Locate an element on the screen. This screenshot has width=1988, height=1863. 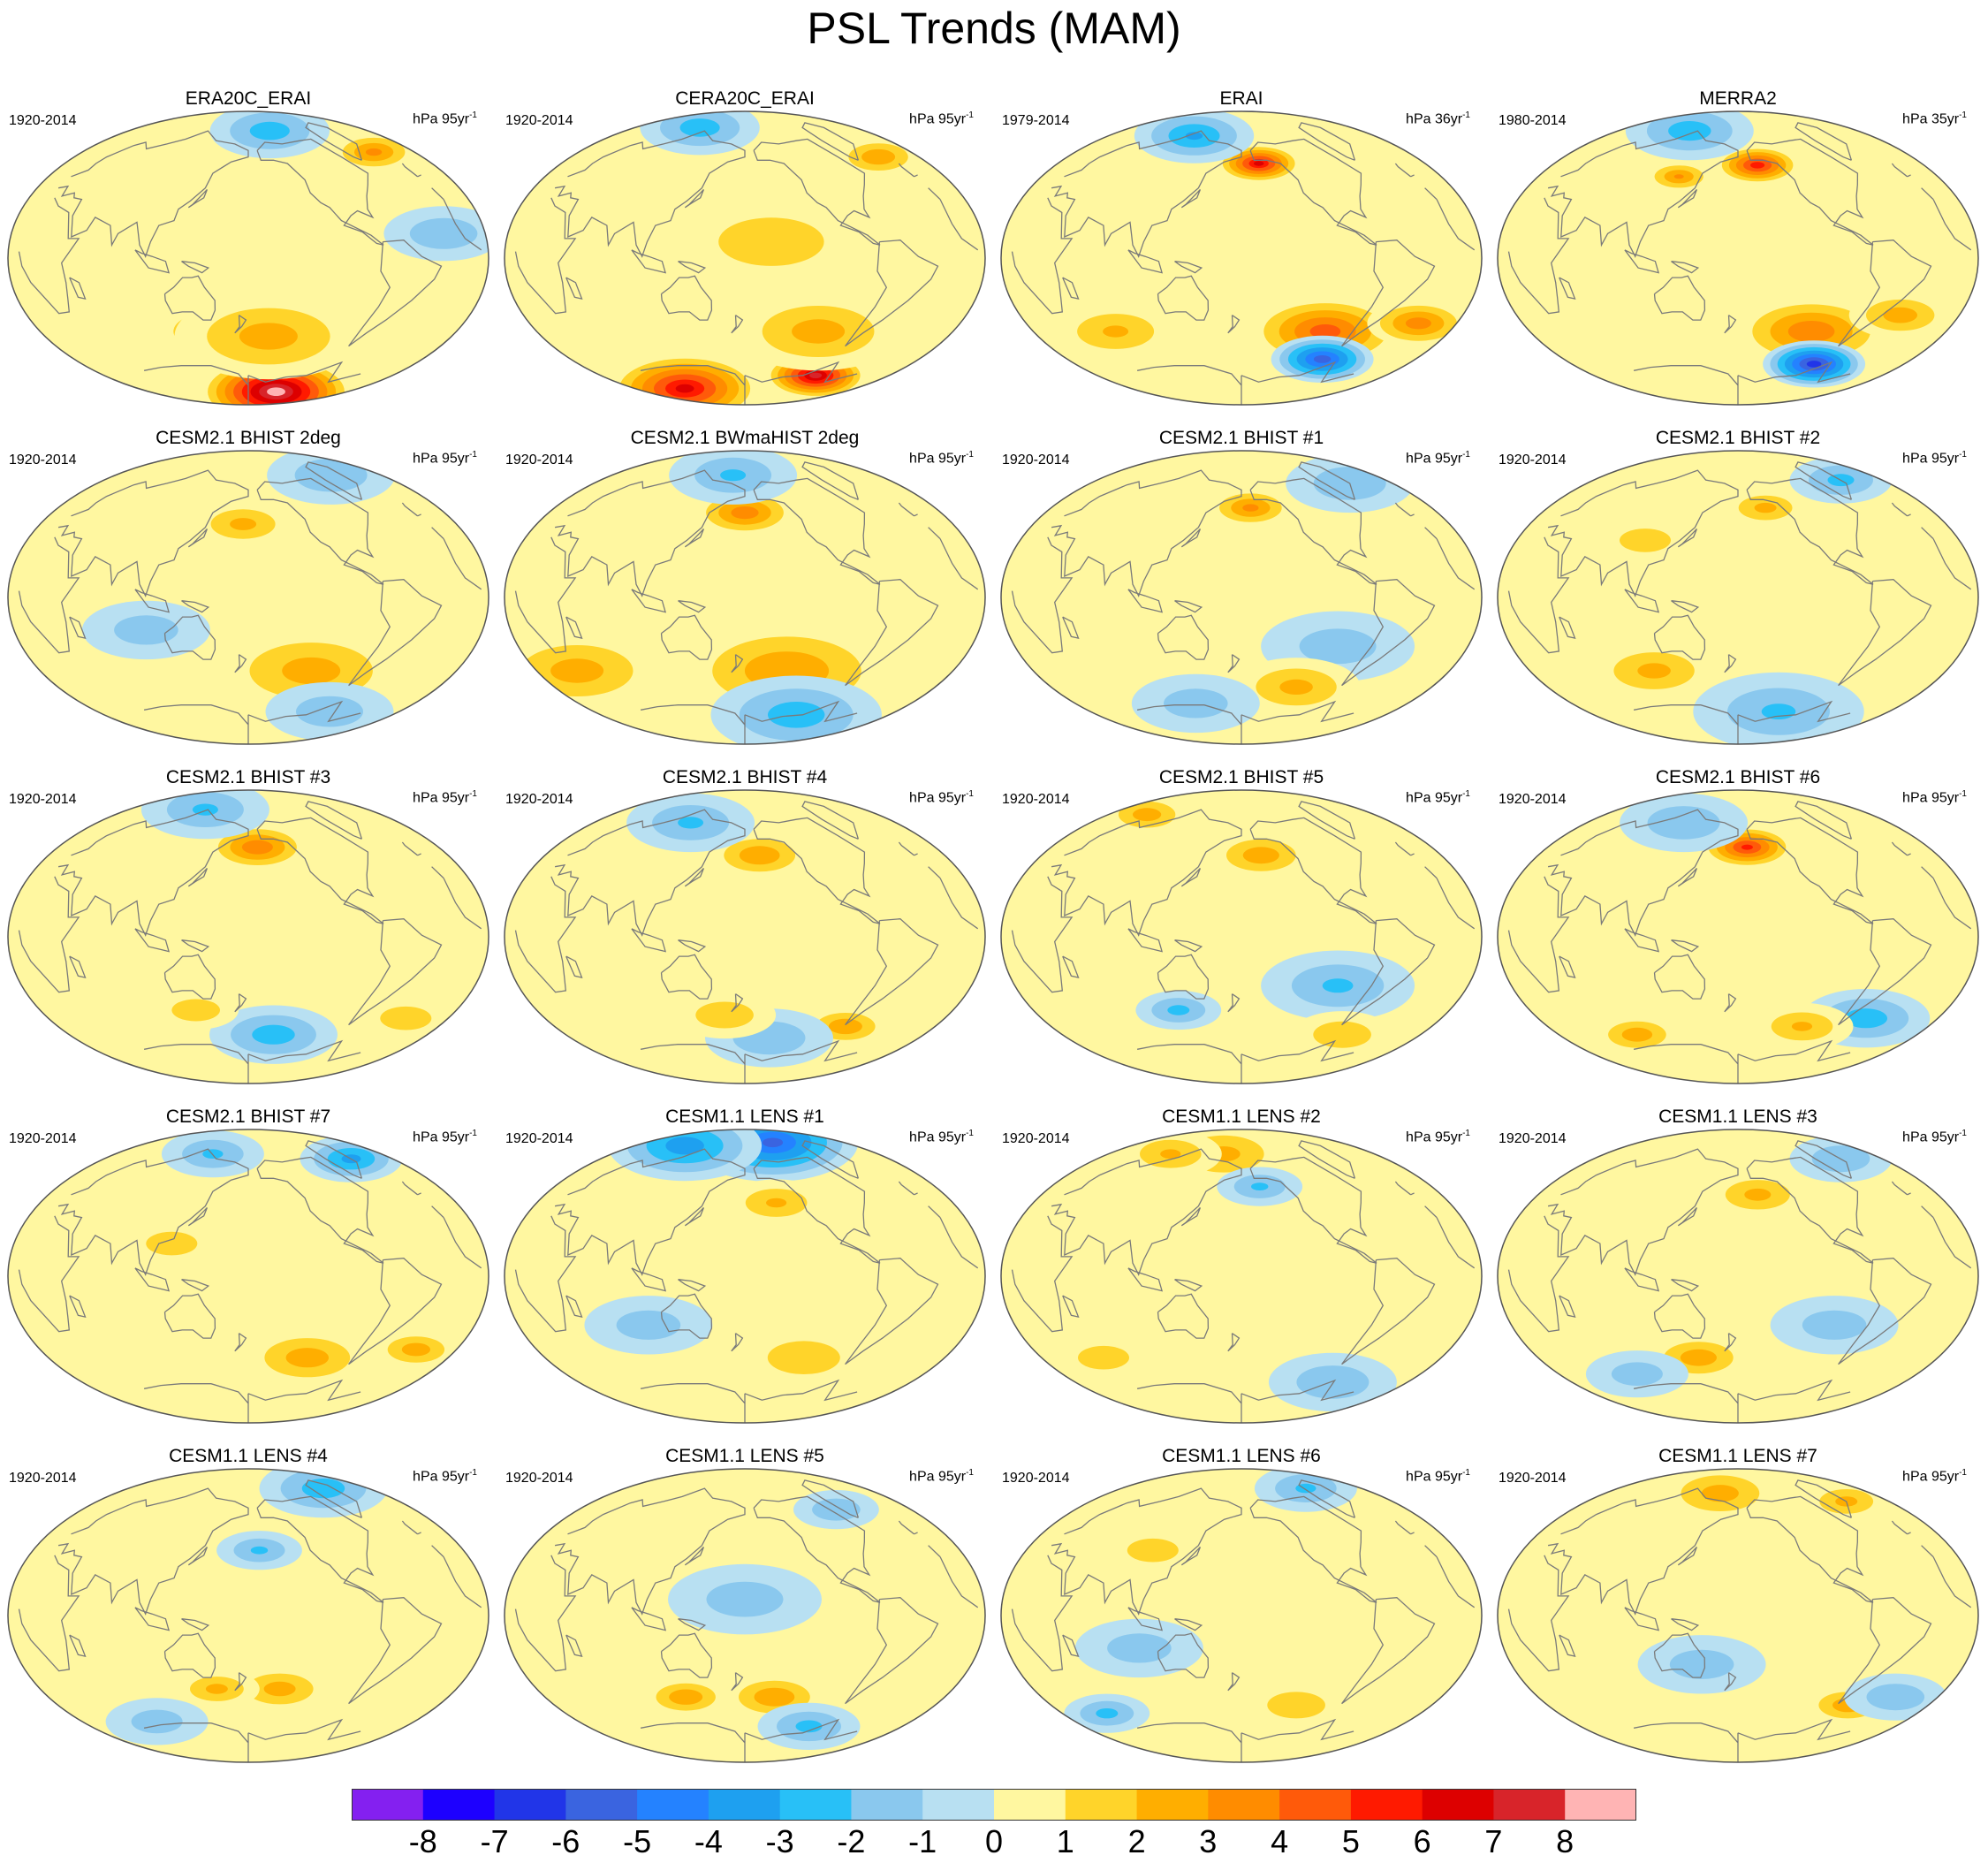
map-panel: CESM2.1 BHIST #1 1920-2014 hPa 95yr-1 is located at coordinates (1241, 588).